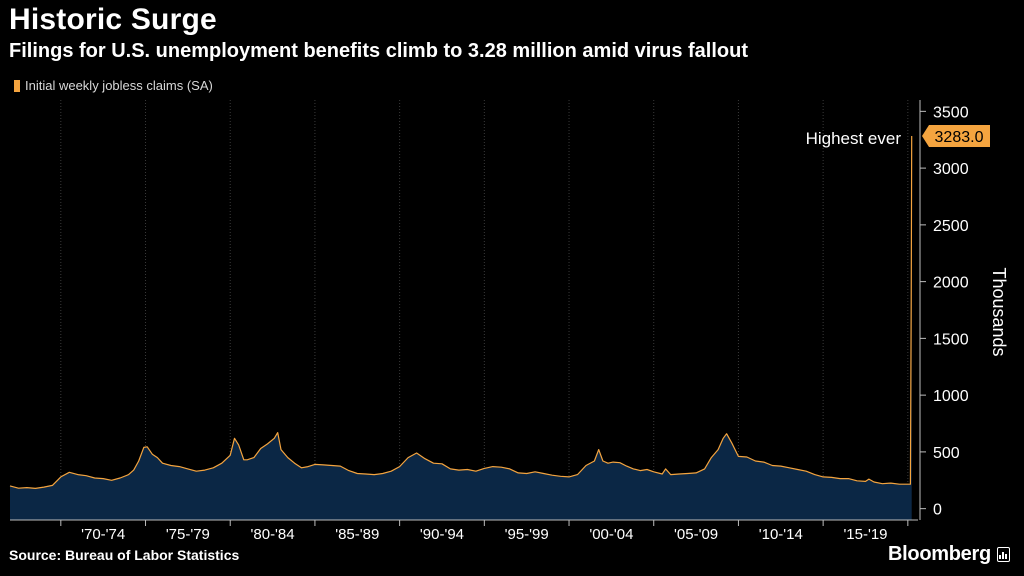 This screenshot has height=576, width=1024. What do you see at coordinates (951, 112) in the screenshot?
I see `y-tick-label: 3500` at bounding box center [951, 112].